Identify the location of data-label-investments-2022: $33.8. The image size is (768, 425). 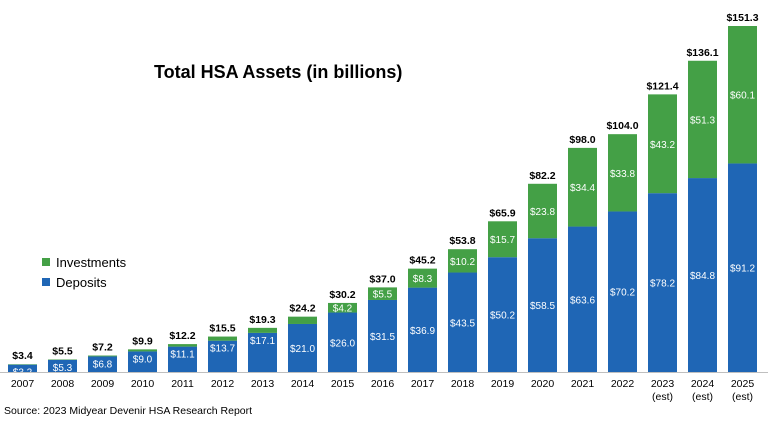
(622, 174).